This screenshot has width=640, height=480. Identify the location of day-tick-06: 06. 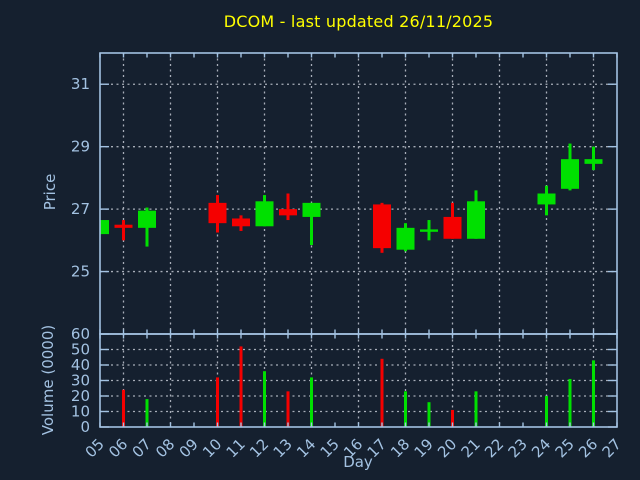
(118, 448).